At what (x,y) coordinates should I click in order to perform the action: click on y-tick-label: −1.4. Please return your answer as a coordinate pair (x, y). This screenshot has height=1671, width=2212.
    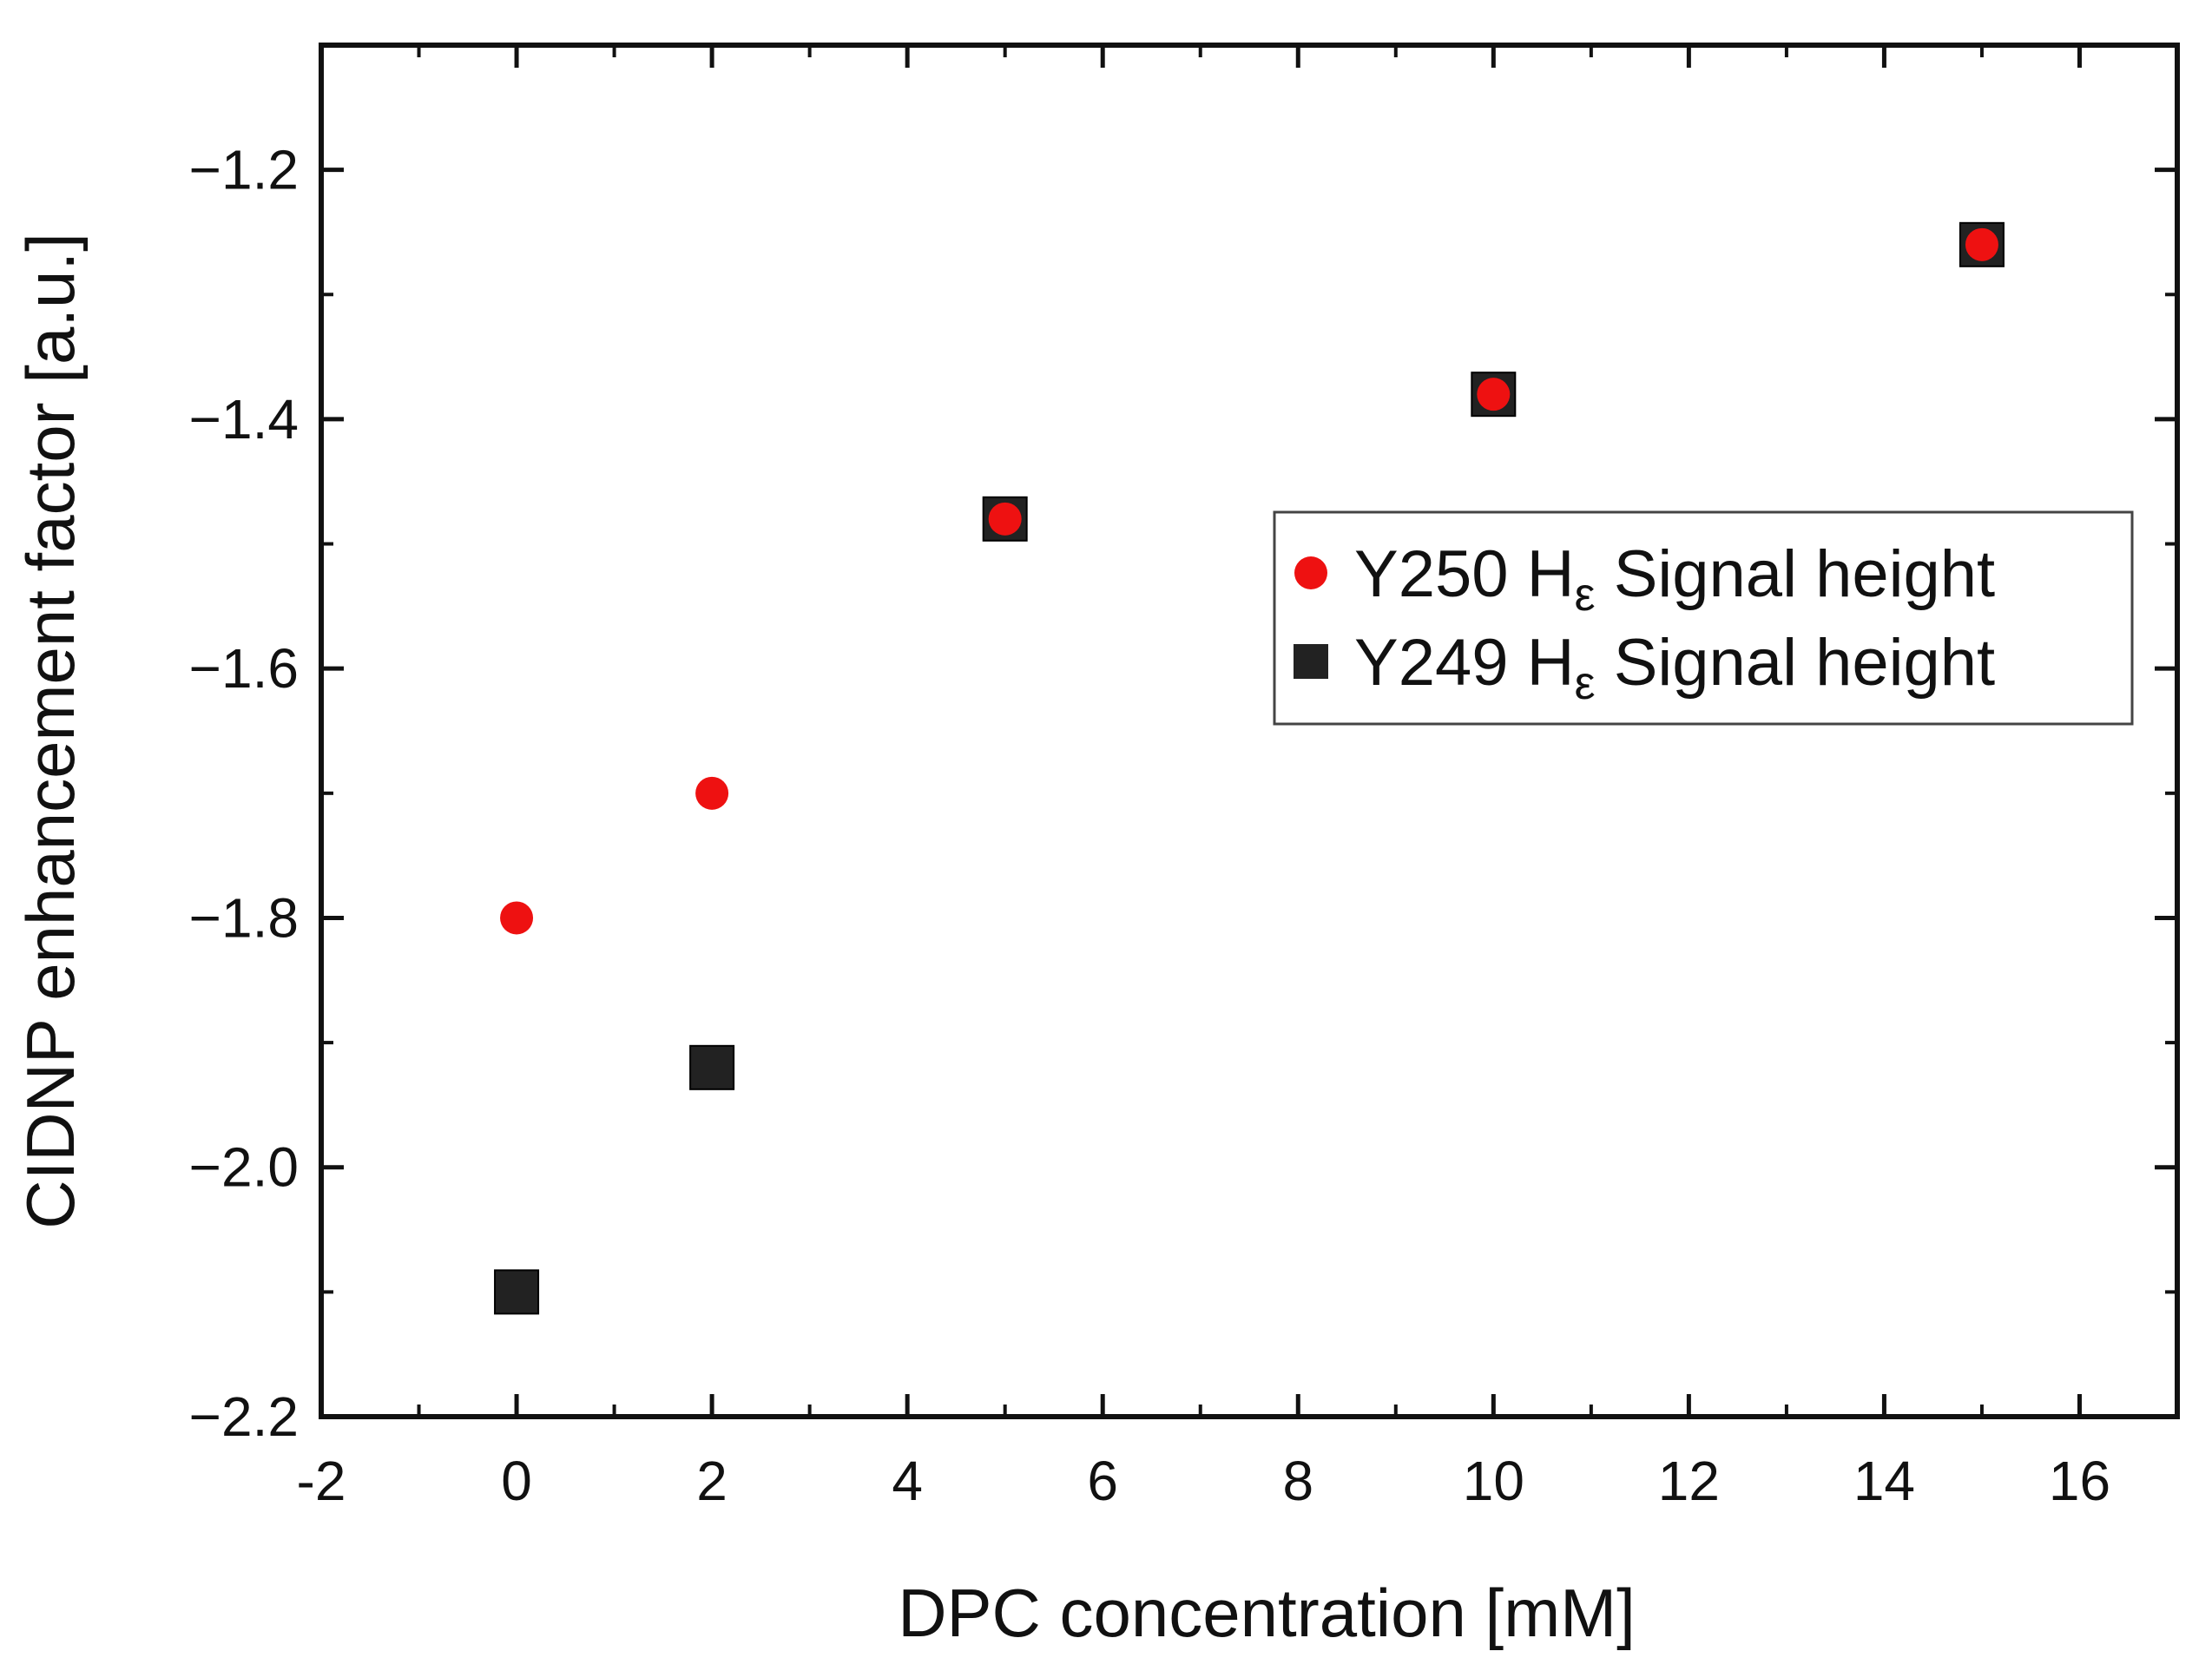
    Looking at the image, I should click on (244, 419).